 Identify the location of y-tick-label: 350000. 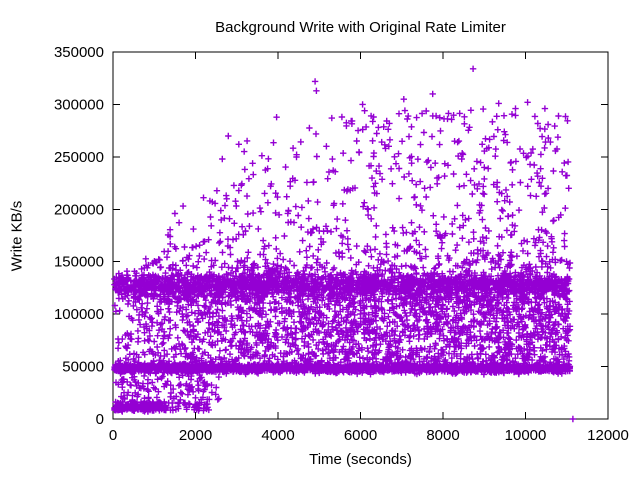
(79, 52).